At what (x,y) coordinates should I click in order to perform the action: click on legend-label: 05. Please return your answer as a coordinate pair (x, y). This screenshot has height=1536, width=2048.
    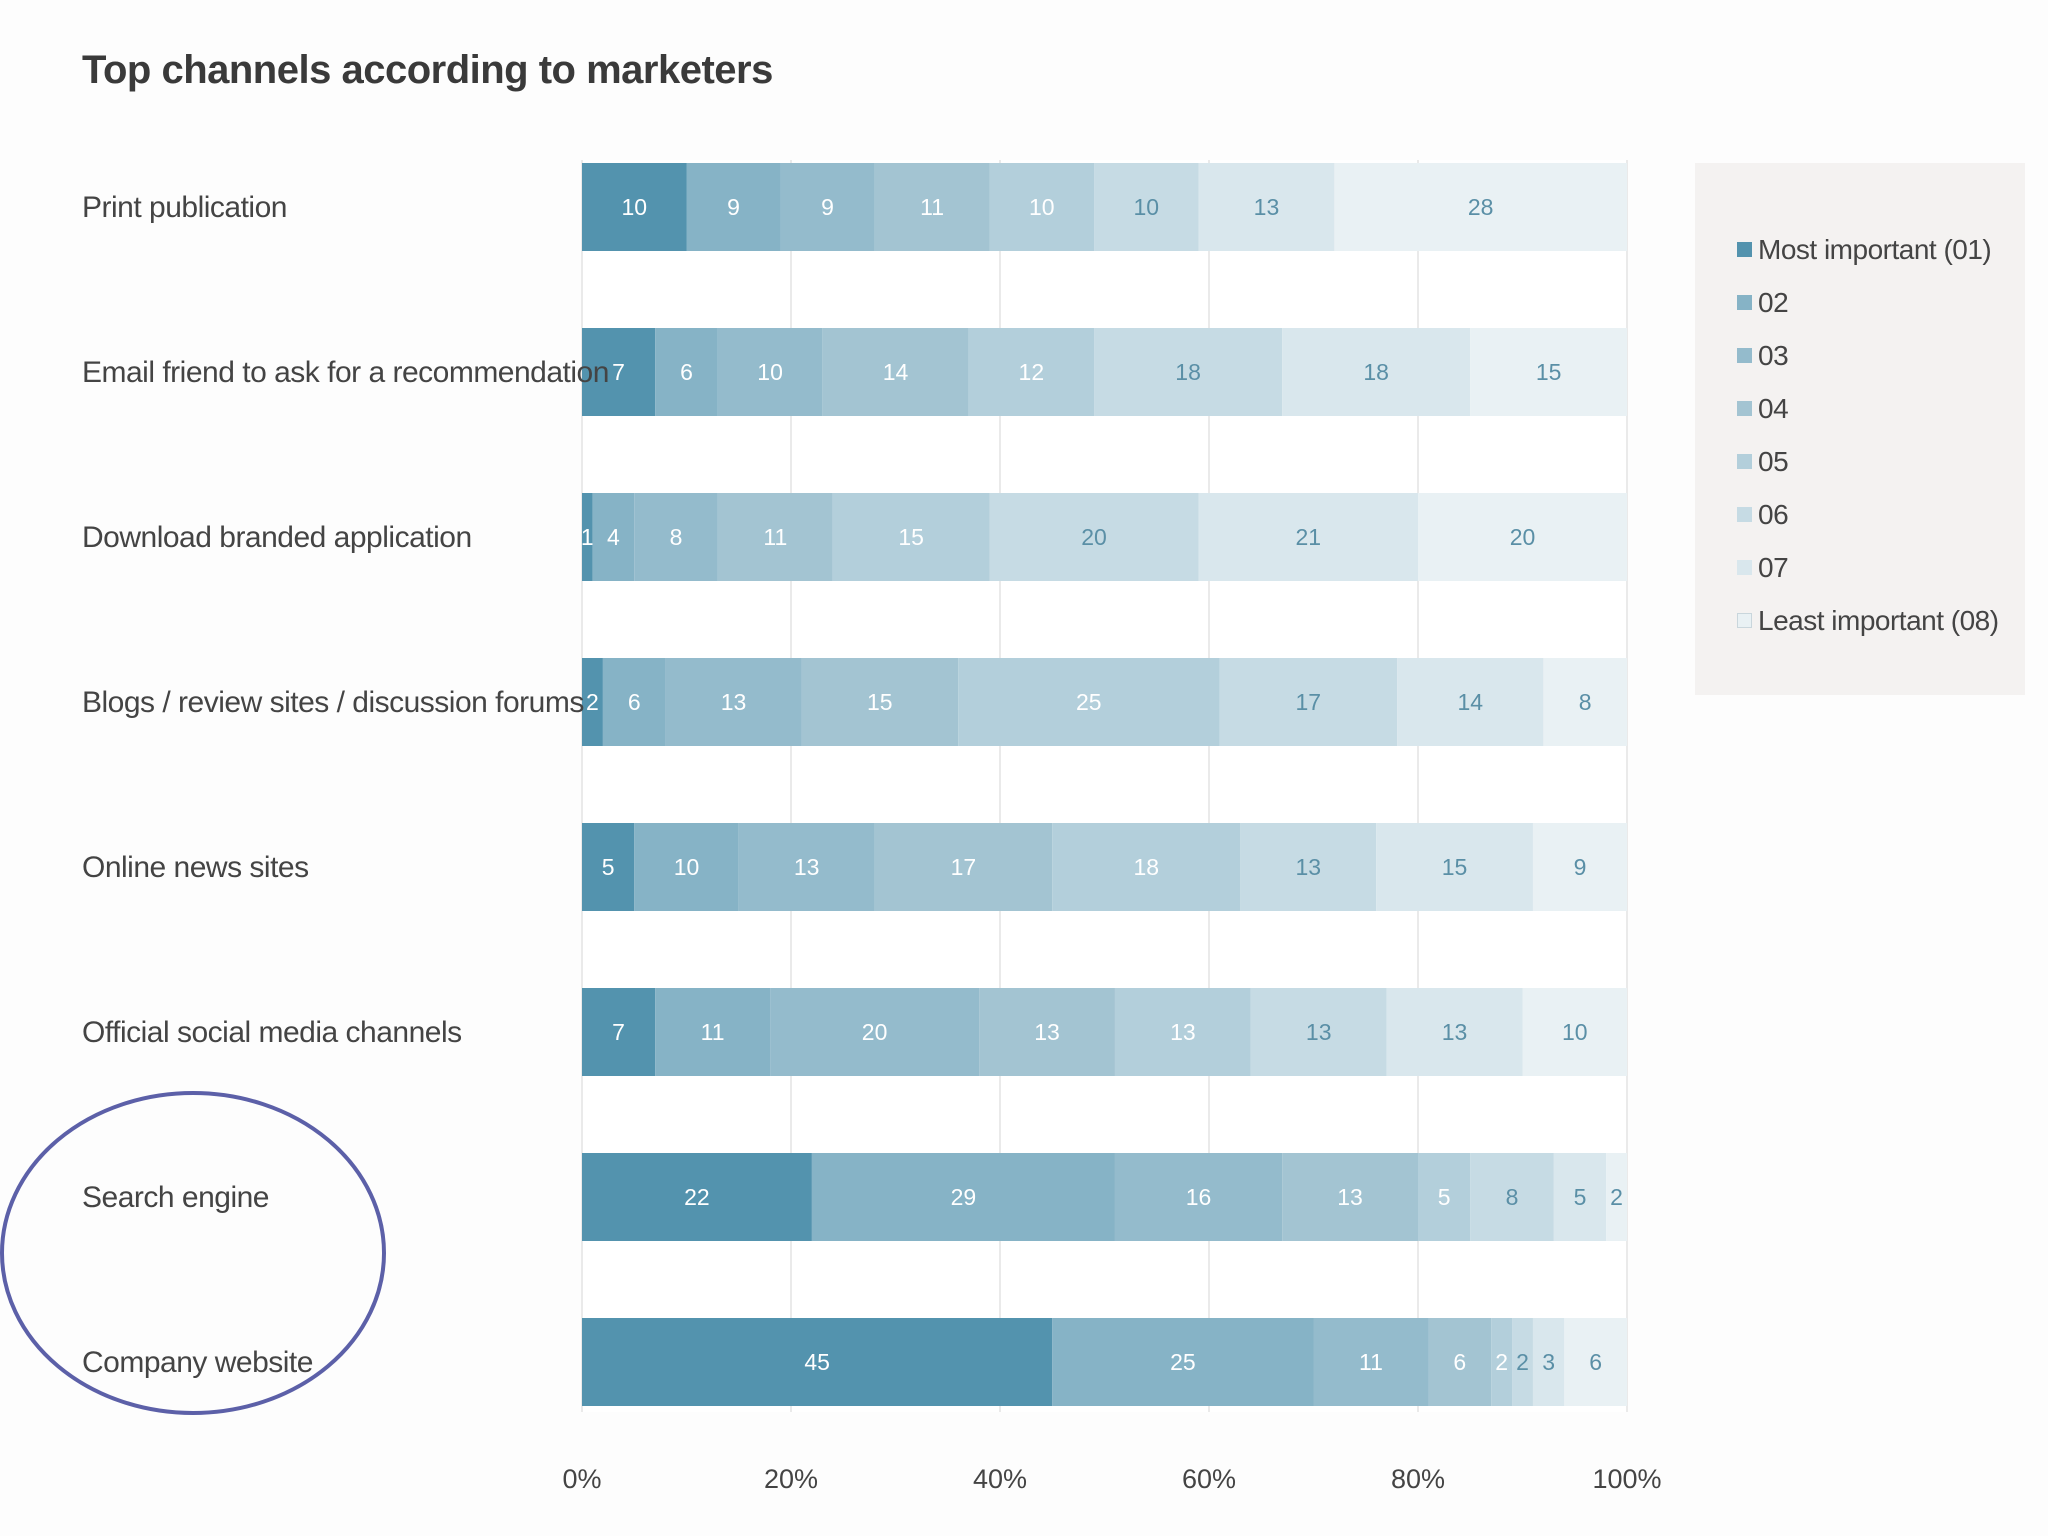
    Looking at the image, I should click on (1773, 461).